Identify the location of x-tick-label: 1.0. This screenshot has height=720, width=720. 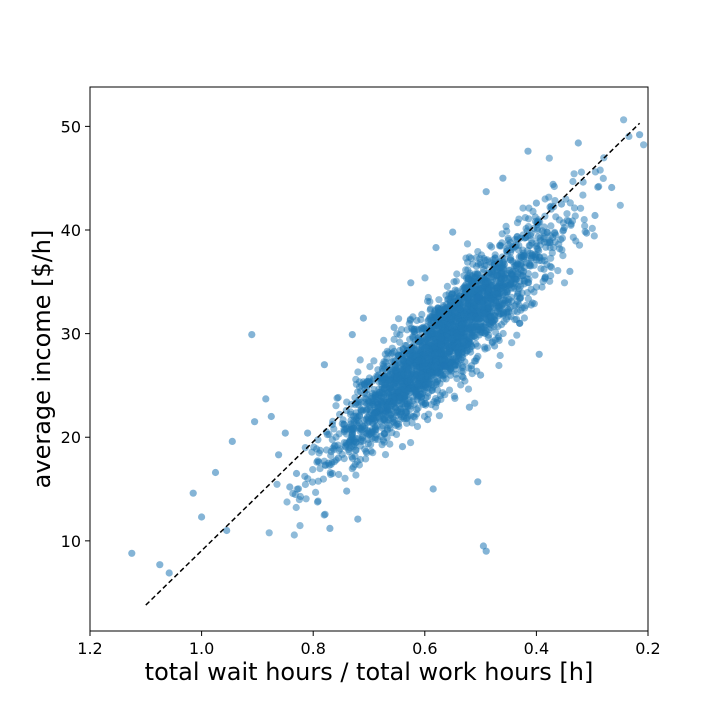
(201, 648).